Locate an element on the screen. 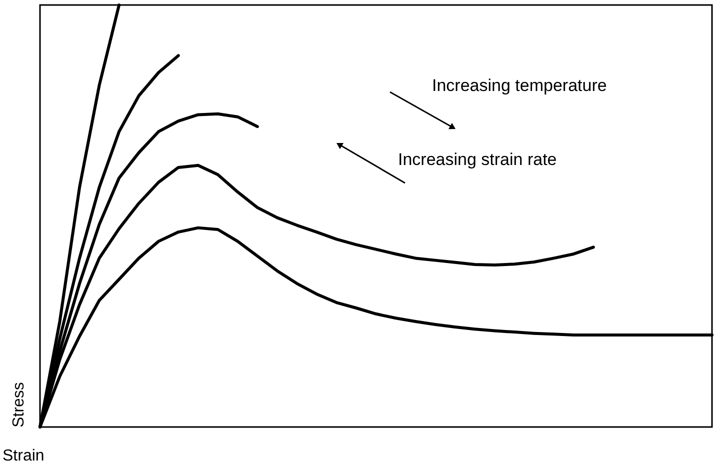 This screenshot has width=717, height=469. annotation: Increasing strain rate is located at coordinates (477, 159).